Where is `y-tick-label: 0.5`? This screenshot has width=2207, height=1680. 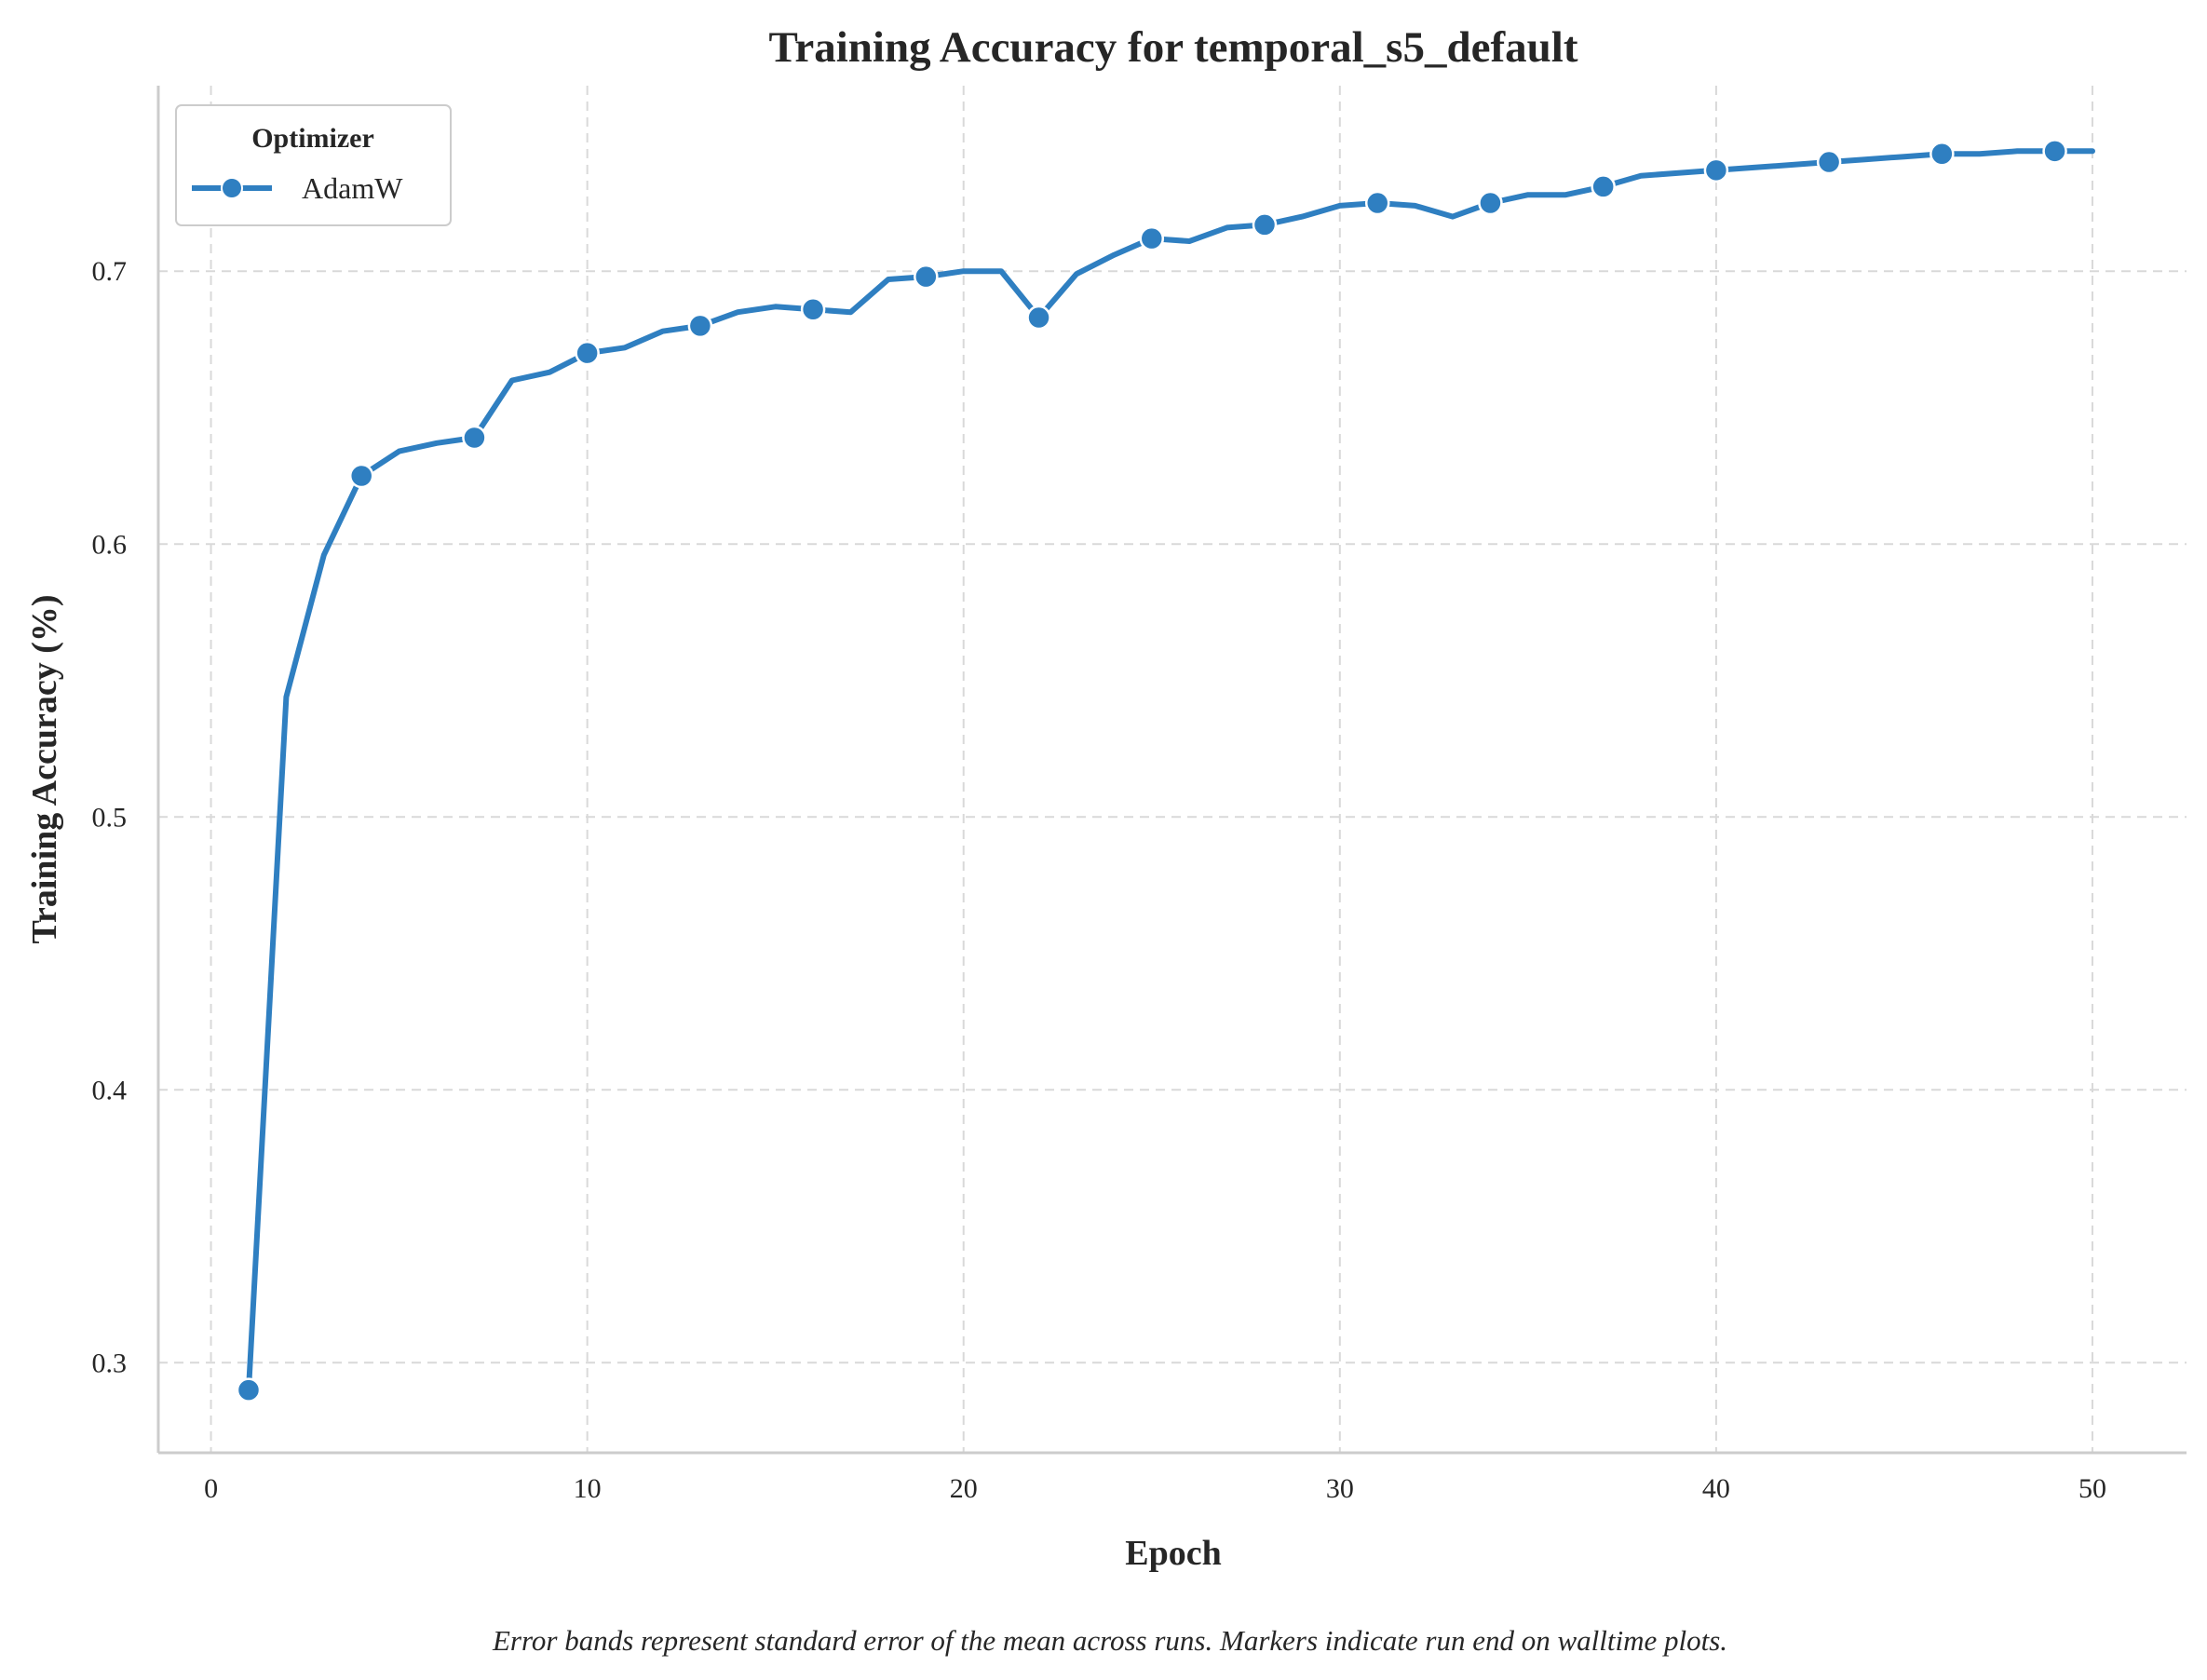
y-tick-label: 0.5 is located at coordinates (110, 817).